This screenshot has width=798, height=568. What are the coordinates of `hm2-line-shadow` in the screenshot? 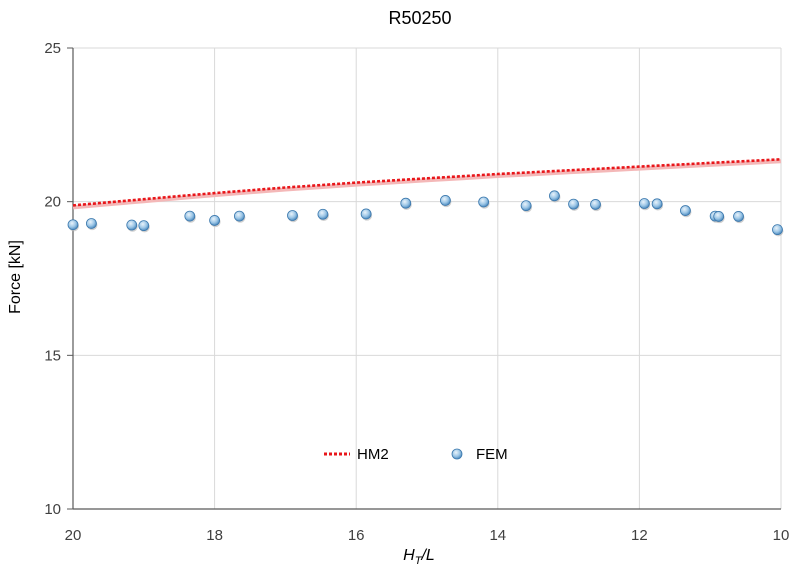 It's located at (427, 184).